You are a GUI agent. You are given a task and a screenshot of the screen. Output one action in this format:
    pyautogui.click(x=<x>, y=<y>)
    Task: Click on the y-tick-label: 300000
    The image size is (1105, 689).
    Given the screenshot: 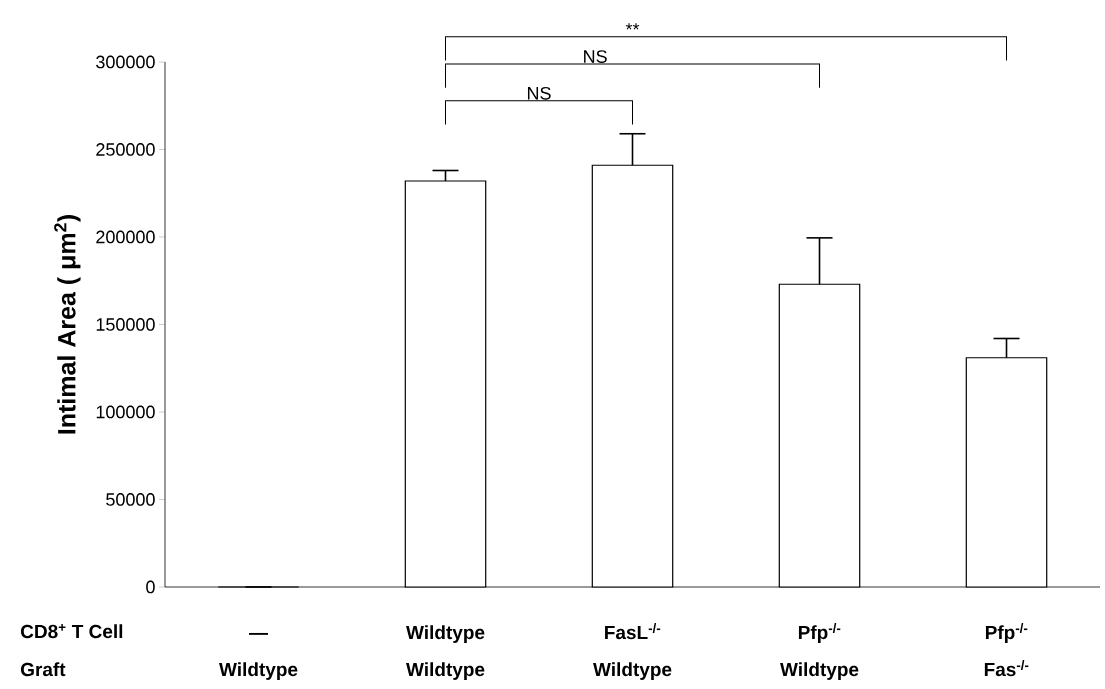 What is the action you would take?
    pyautogui.click(x=125, y=62)
    